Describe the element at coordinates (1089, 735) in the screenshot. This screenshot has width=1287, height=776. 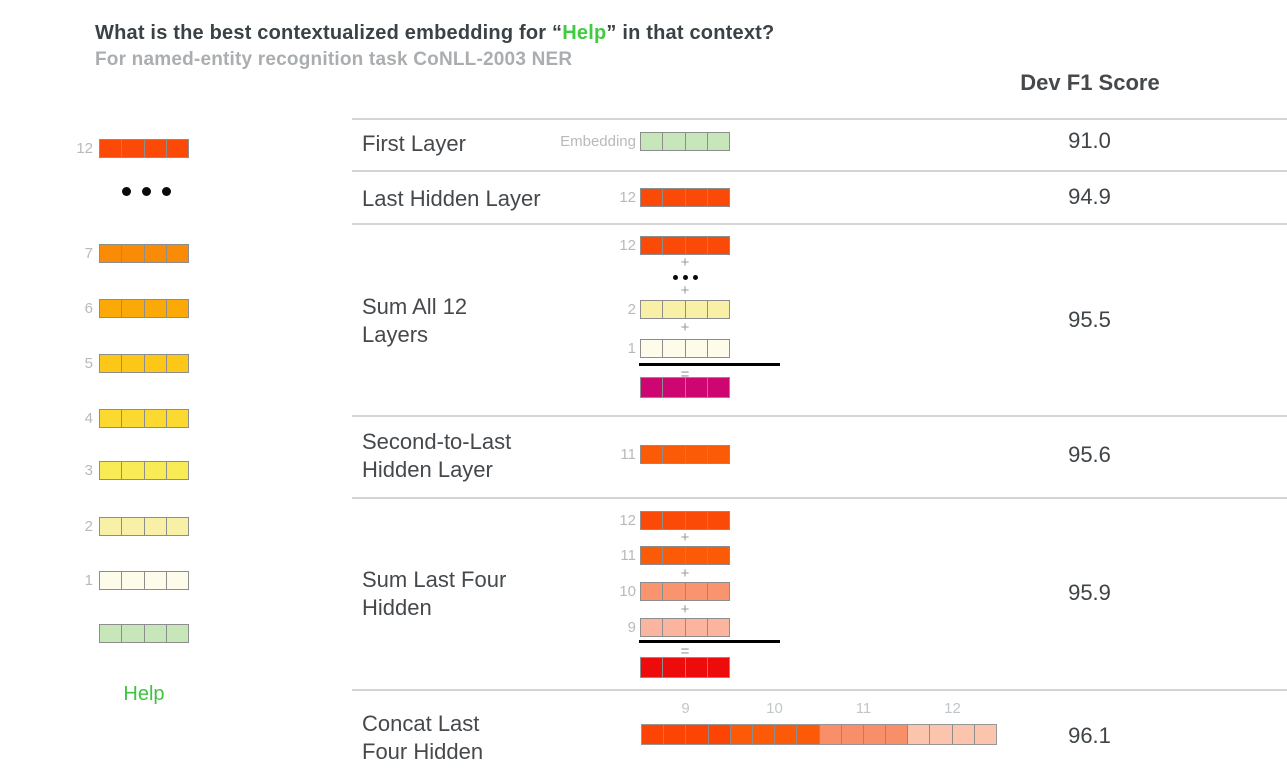
I see `score-value: 96.1` at that location.